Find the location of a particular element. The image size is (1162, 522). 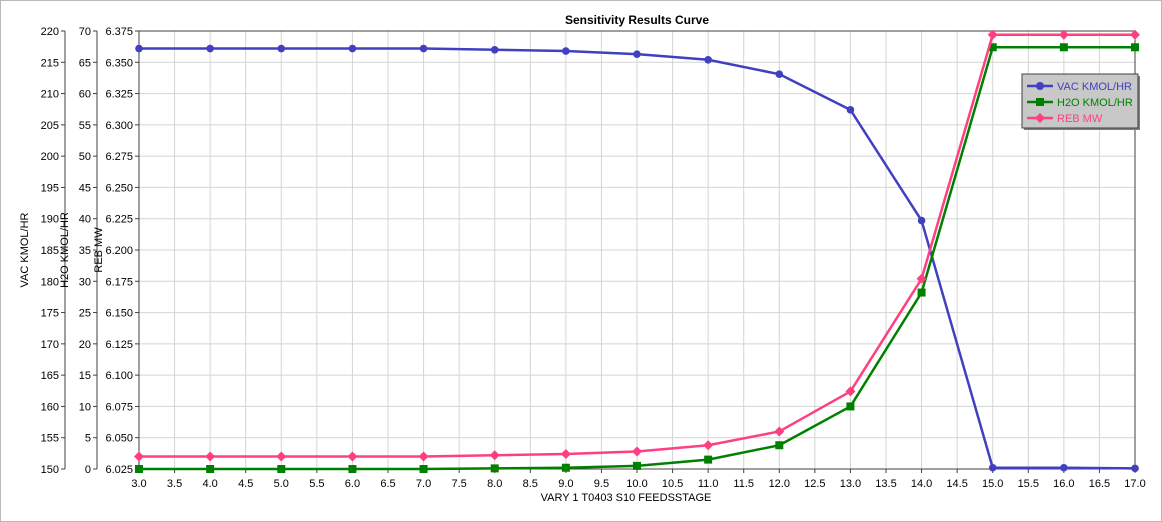

y-tick-label: 15 is located at coordinates (85, 376).